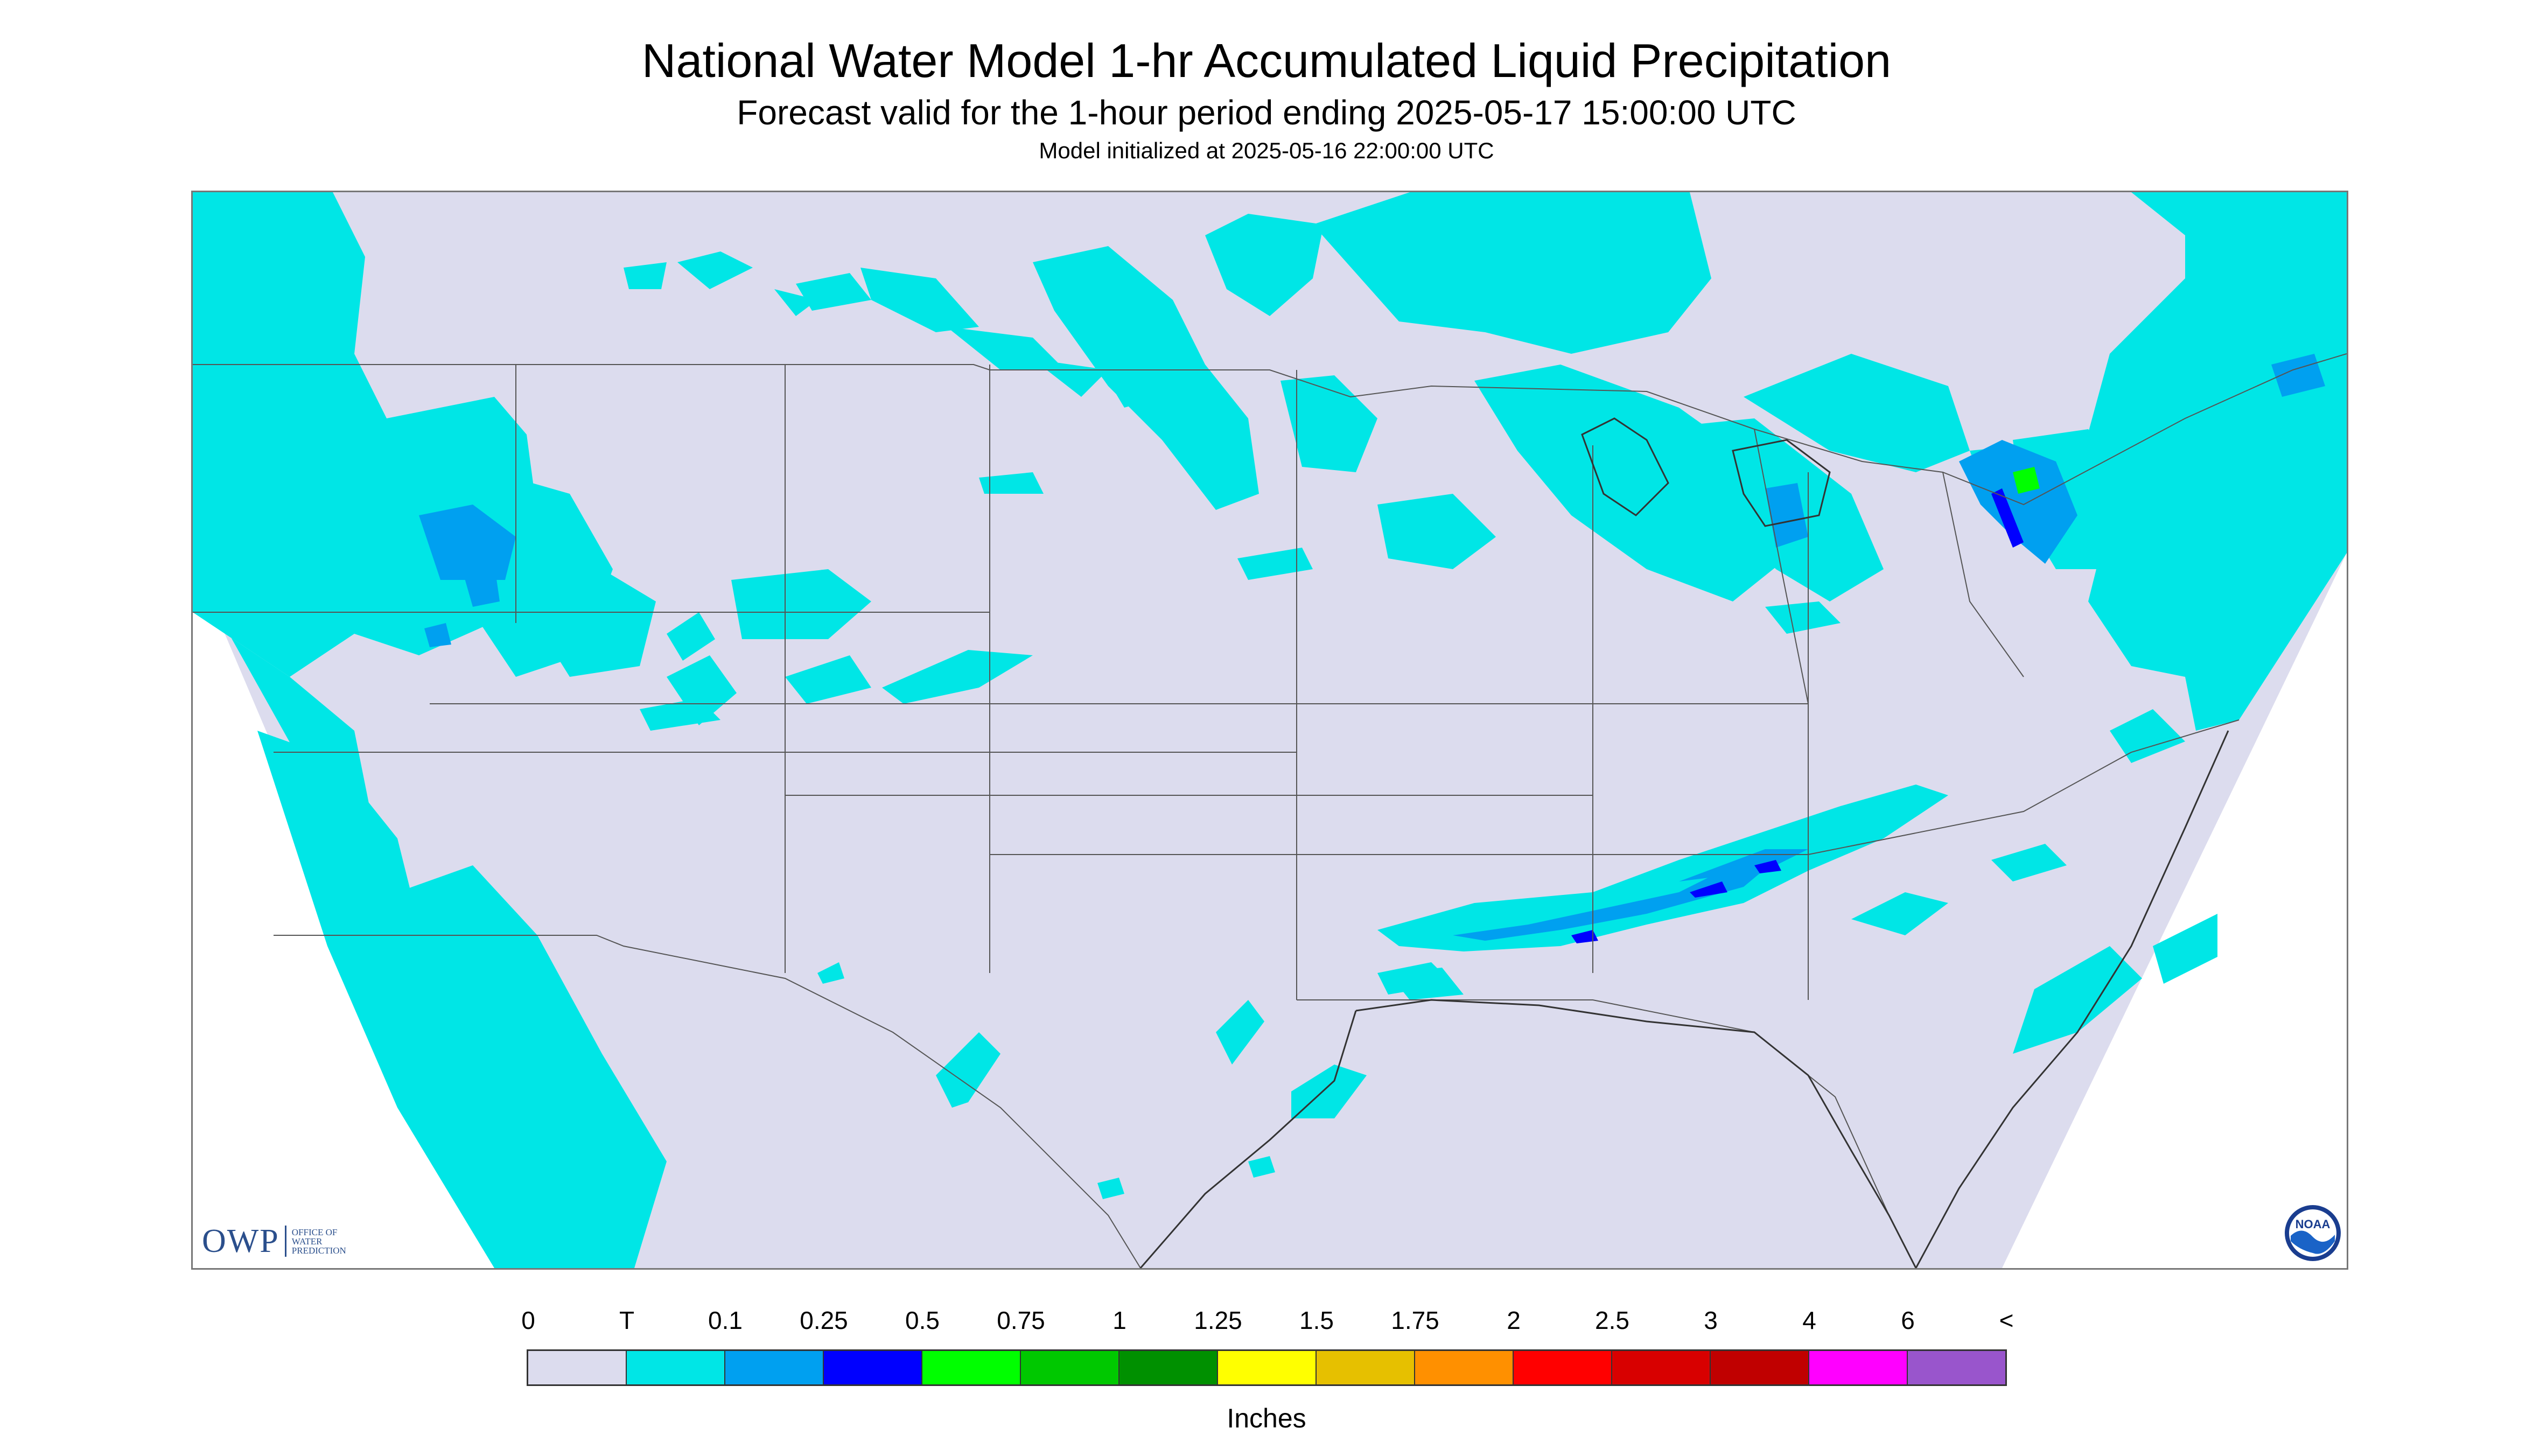 The width and height of the screenshot is (2533, 1456). Describe the element at coordinates (1316, 1320) in the screenshot. I see `legend-label: 1.5` at that location.